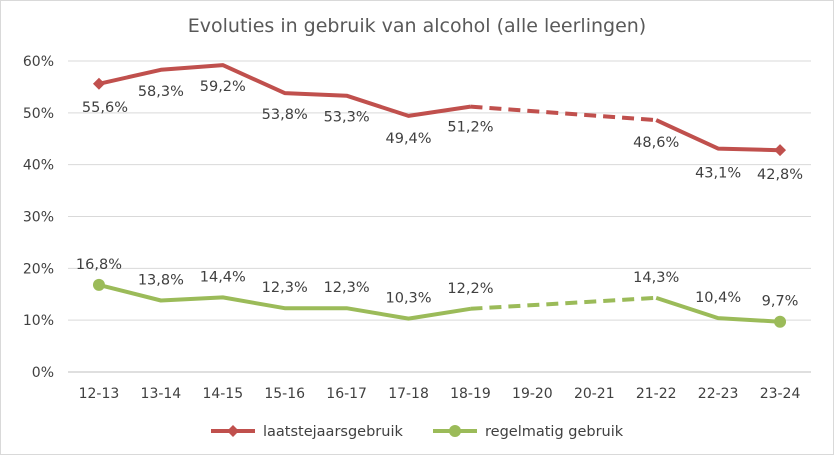  Describe the element at coordinates (38, 321) in the screenshot. I see `y-tick-label: 10%` at that location.